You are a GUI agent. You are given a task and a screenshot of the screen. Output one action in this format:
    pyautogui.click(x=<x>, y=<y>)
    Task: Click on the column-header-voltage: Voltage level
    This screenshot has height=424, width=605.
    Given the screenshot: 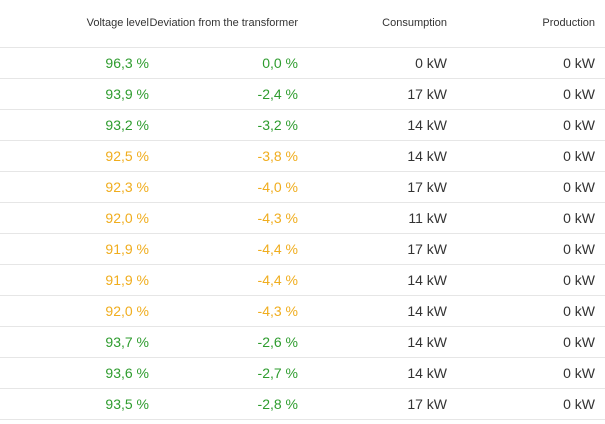 What is the action you would take?
    pyautogui.click(x=117, y=23)
    